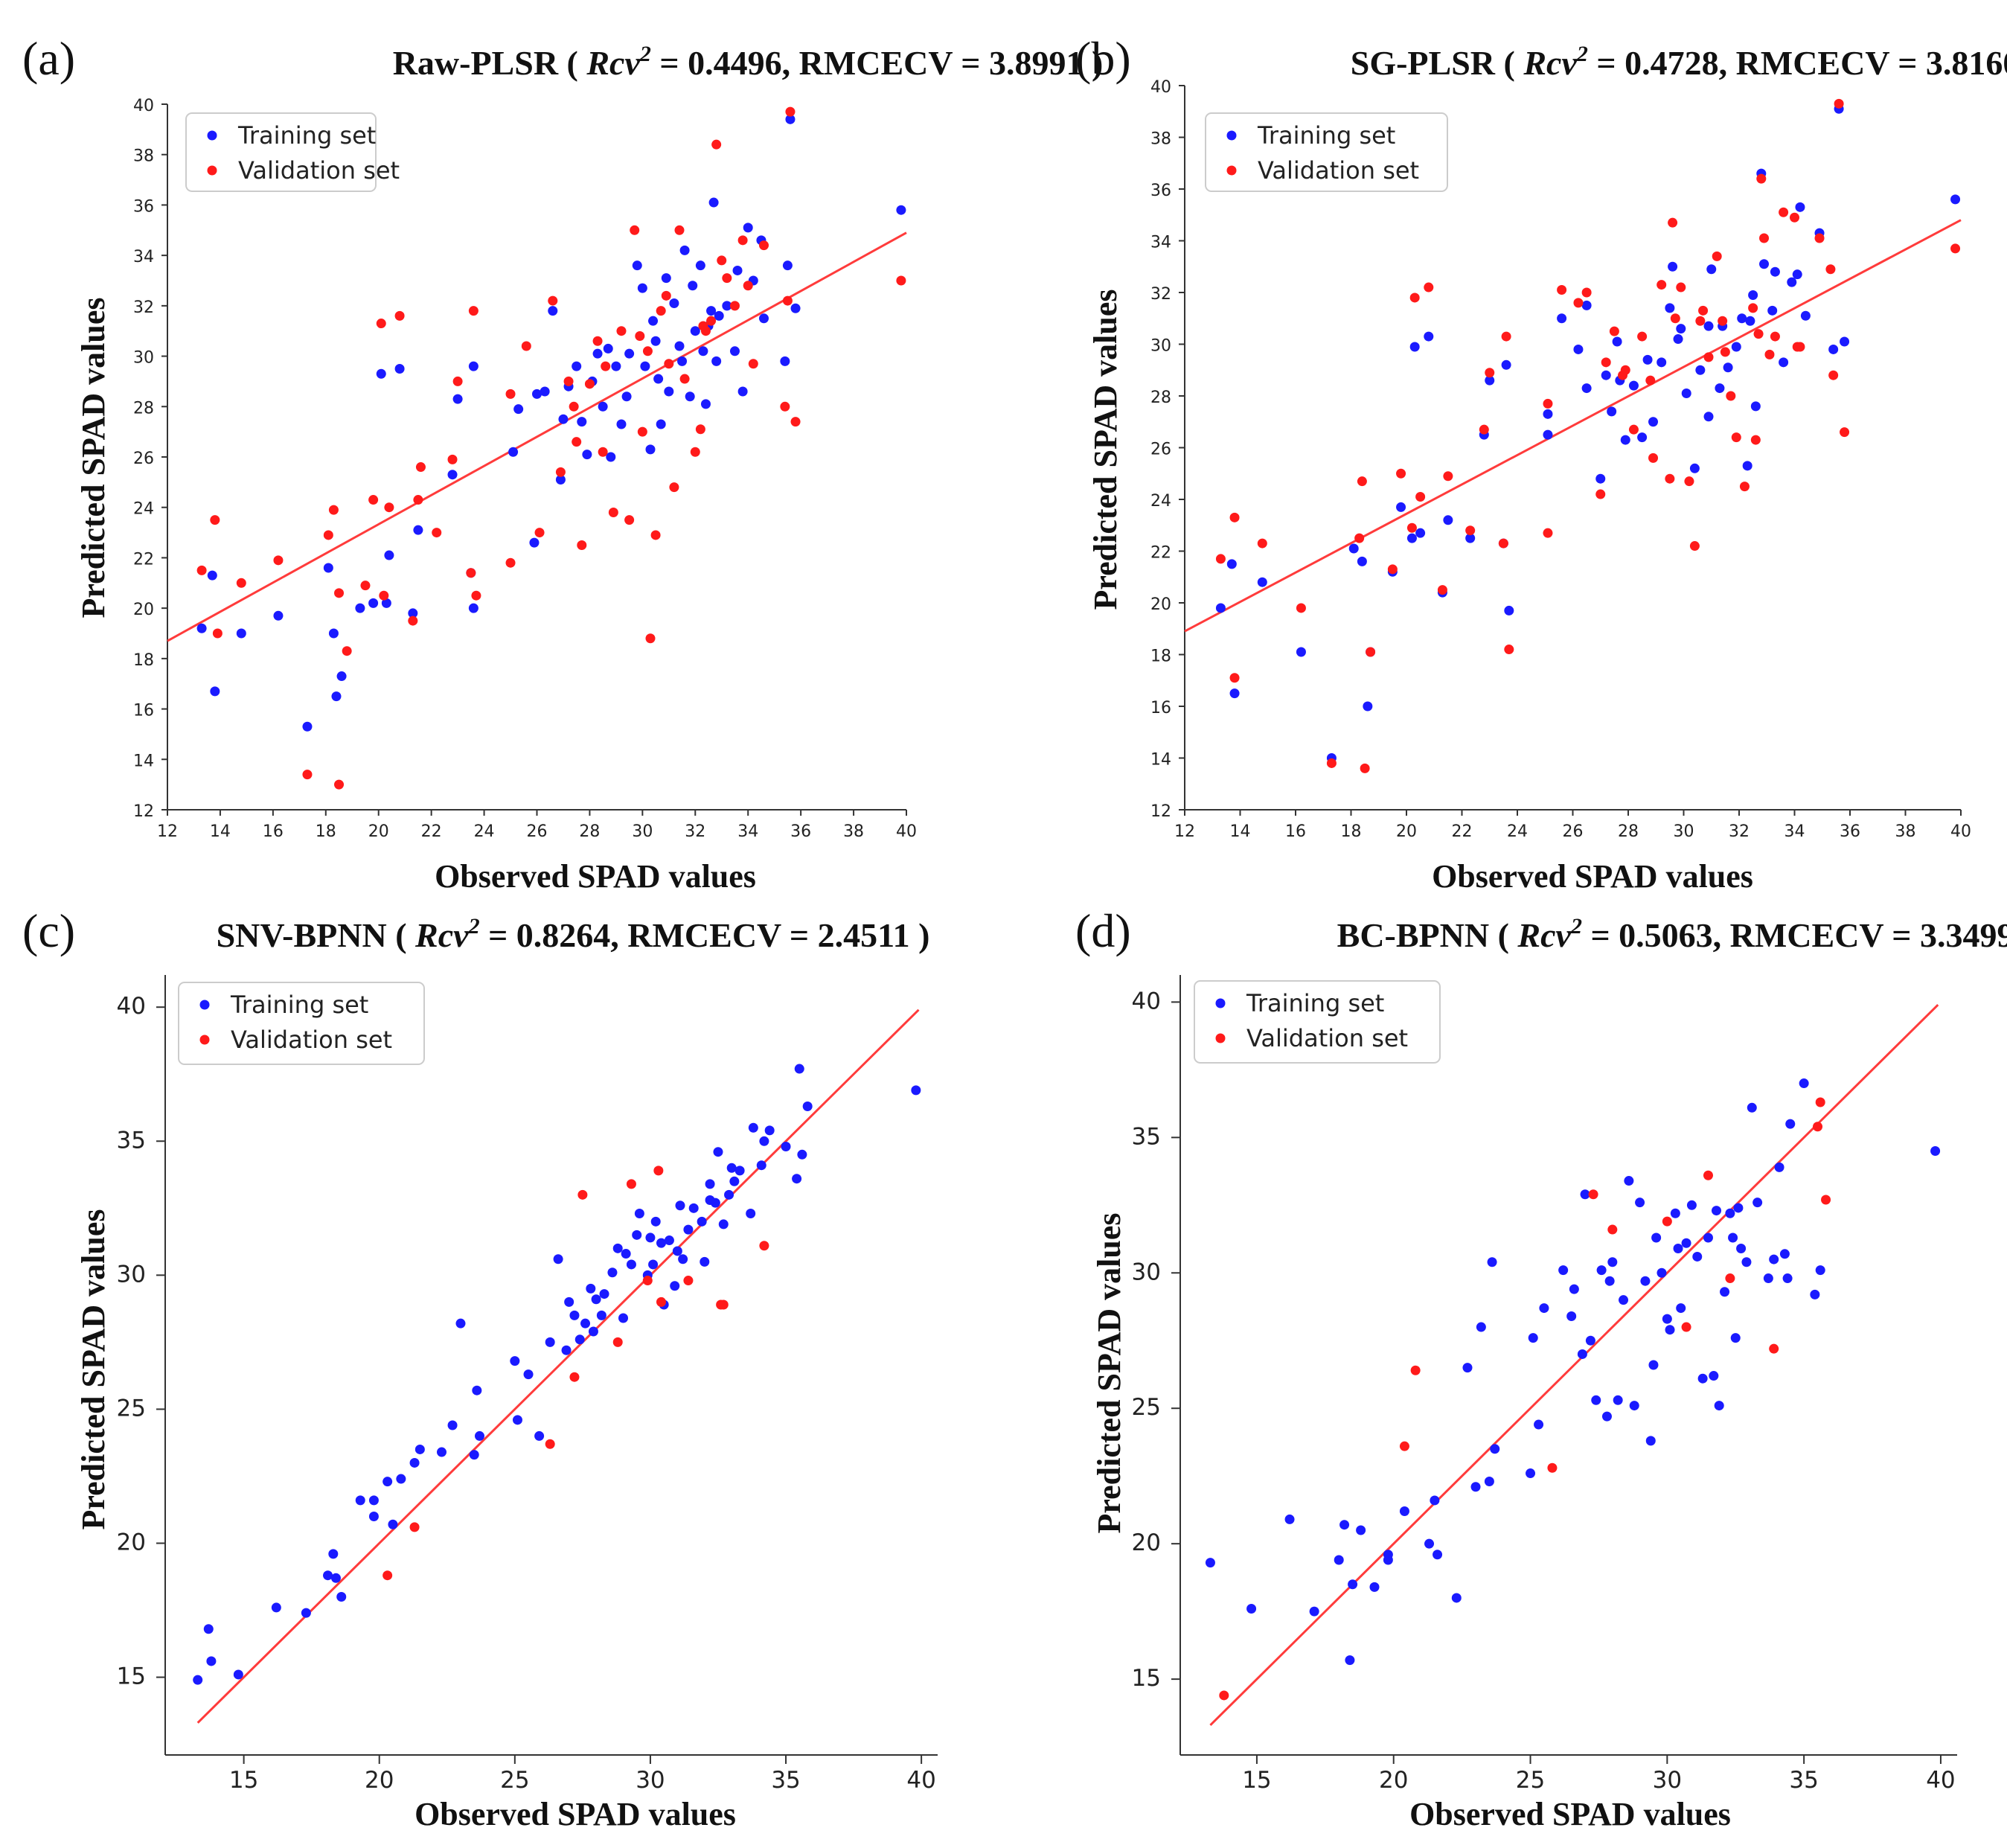 This screenshot has height=1848, width=2007. What do you see at coordinates (747, 832) in the screenshot?
I see `x-tick-label: 34` at bounding box center [747, 832].